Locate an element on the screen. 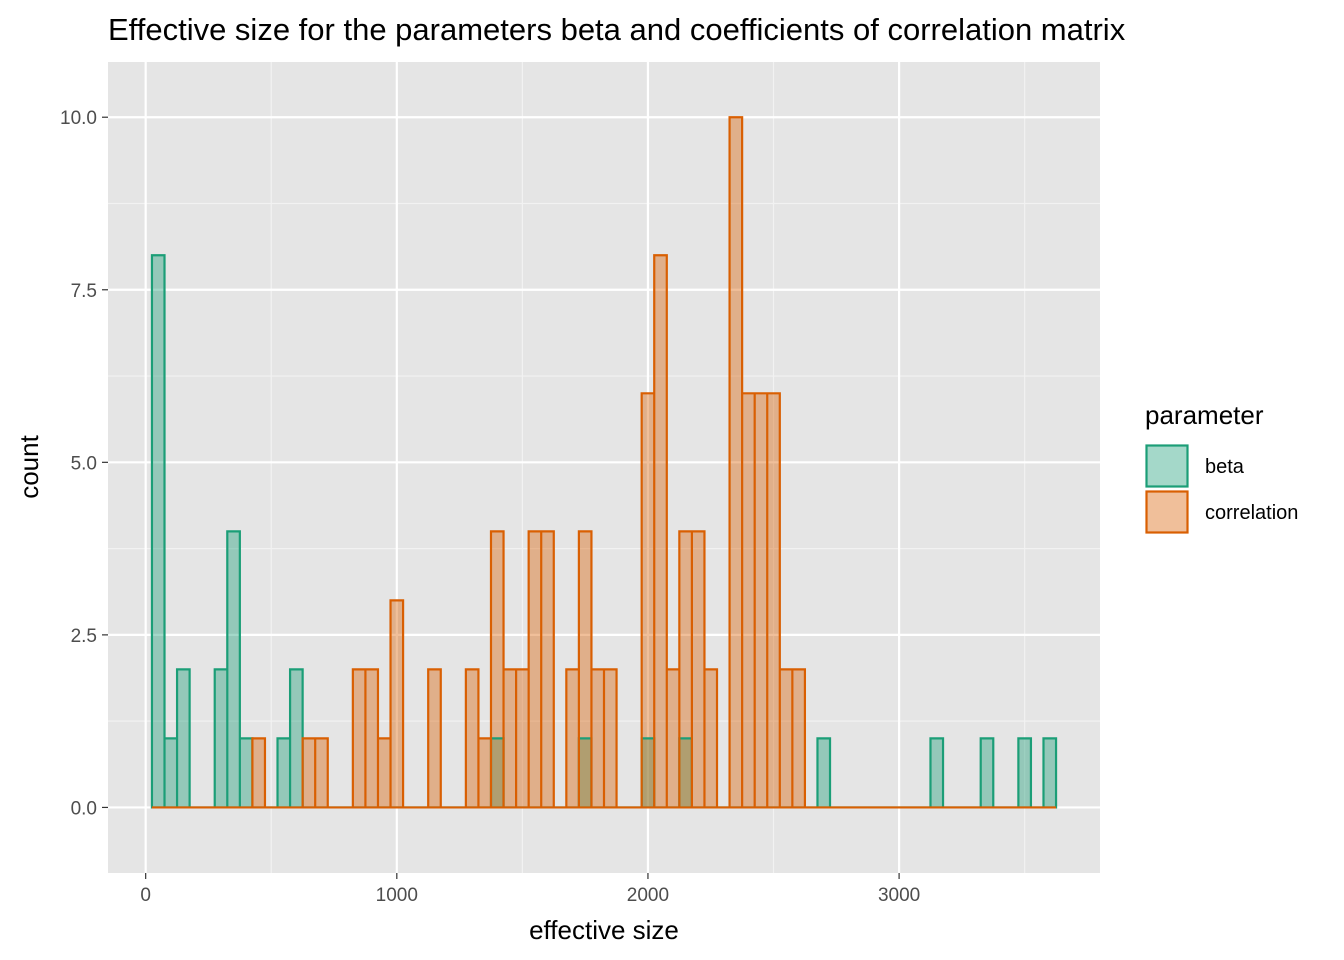 The image size is (1344, 960). x-tick-label: 0 is located at coordinates (145, 895).